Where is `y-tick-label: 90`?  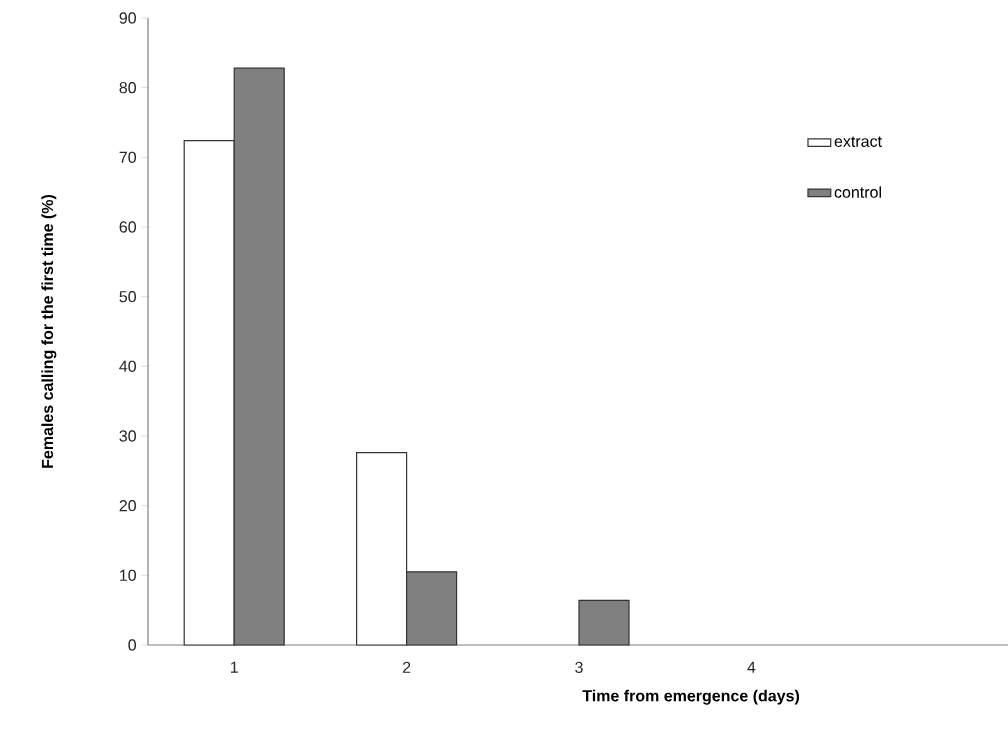
y-tick-label: 90 is located at coordinates (128, 18).